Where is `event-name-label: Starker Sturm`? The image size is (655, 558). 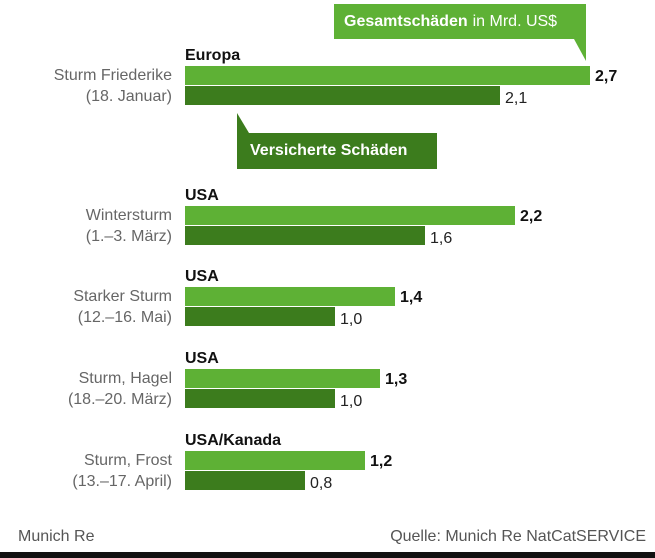
event-name-label: Starker Sturm is located at coordinates (122, 296).